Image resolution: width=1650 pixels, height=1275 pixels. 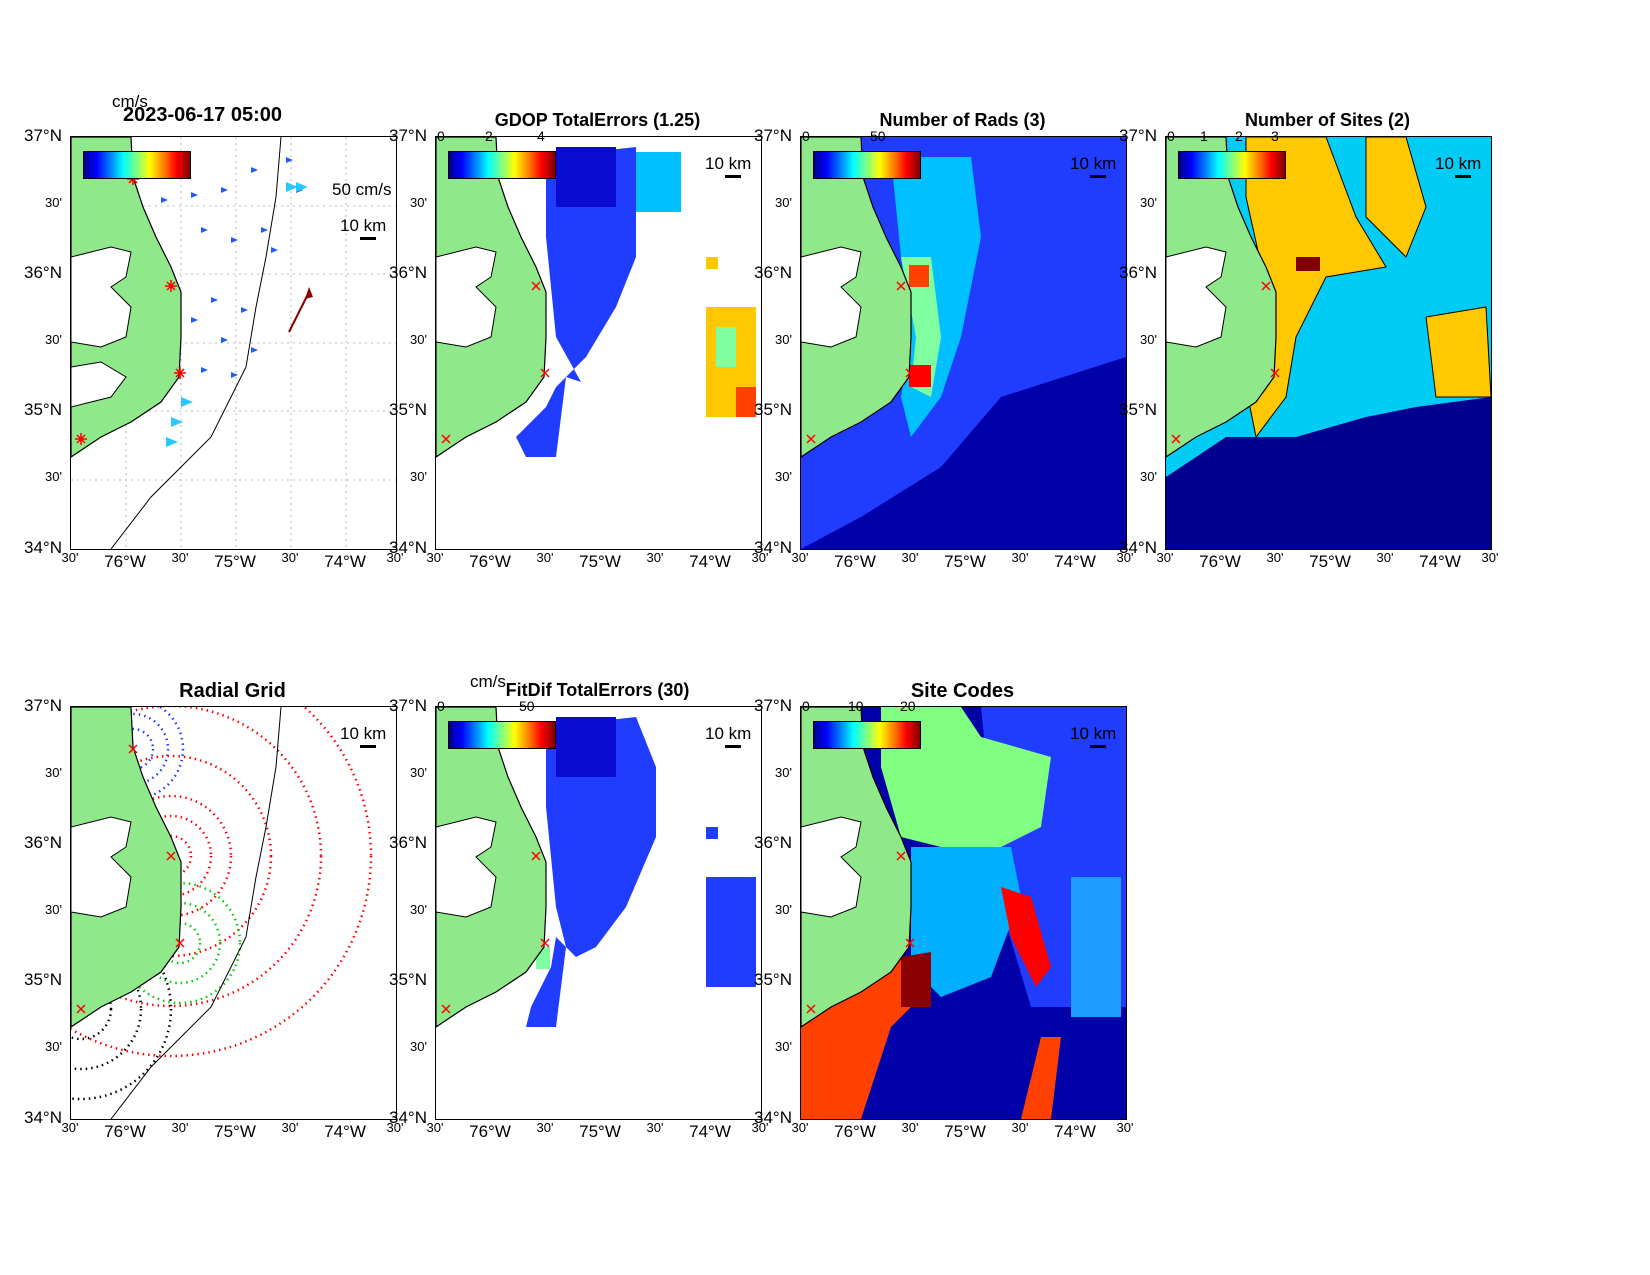 What do you see at coordinates (232, 691) in the screenshot?
I see `panel-title: Radial Grid` at bounding box center [232, 691].